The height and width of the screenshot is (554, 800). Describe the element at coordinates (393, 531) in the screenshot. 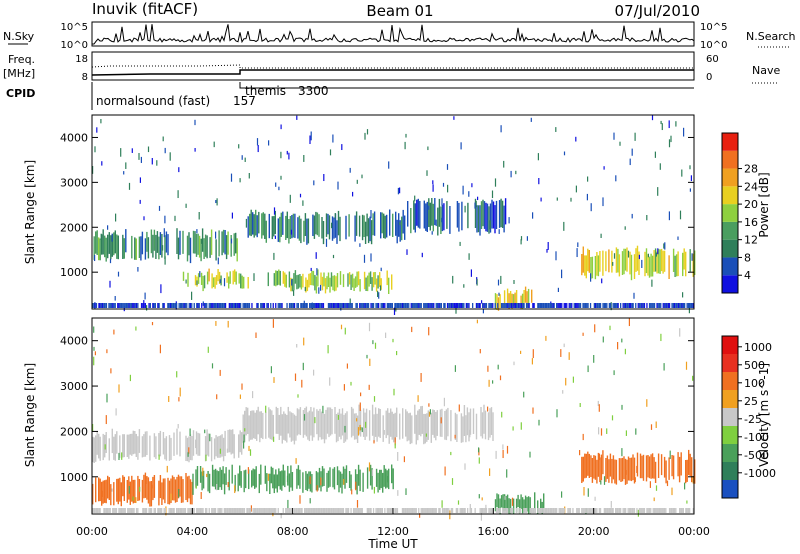

I see `x-tick-label: 12:00` at that location.